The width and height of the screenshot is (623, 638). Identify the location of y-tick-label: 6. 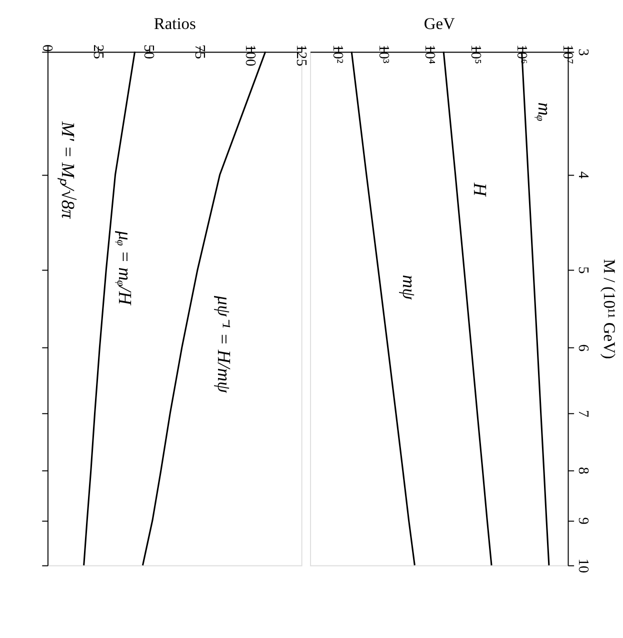
(582, 348).